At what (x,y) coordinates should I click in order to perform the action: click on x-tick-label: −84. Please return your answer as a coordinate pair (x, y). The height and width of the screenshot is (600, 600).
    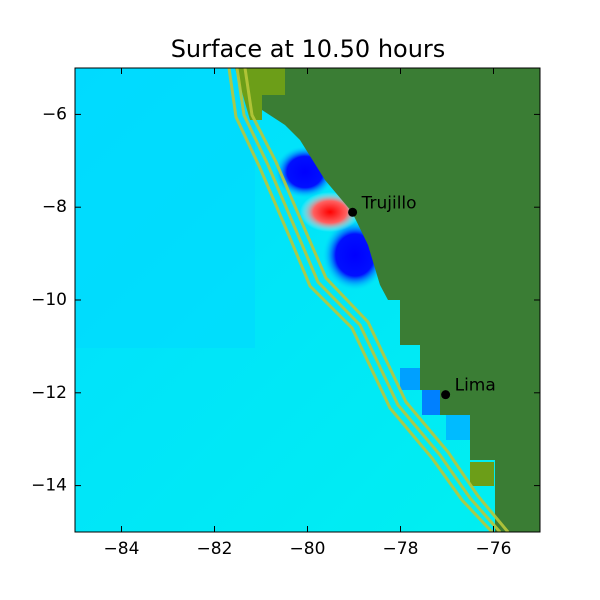
    Looking at the image, I should click on (122, 549).